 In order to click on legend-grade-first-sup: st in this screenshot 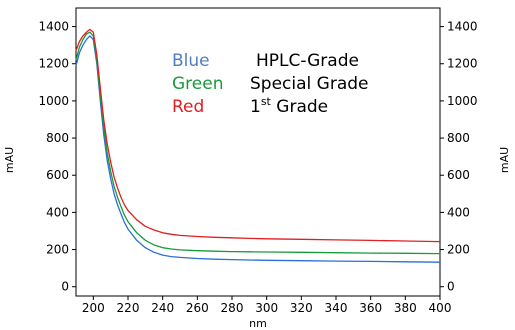, I will do `click(266, 101)`.